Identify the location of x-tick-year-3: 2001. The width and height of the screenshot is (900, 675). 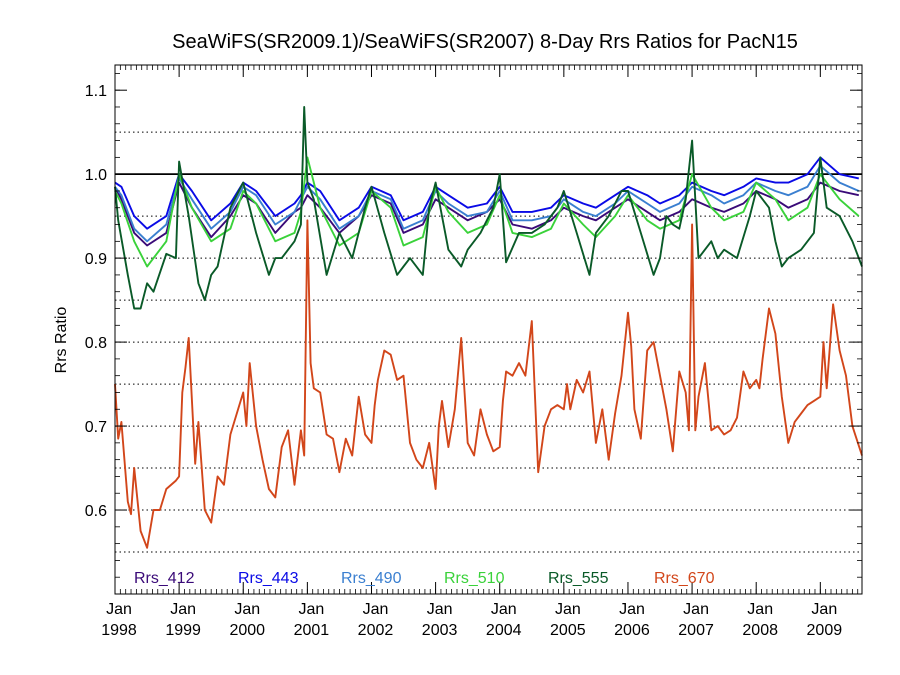
(312, 630).